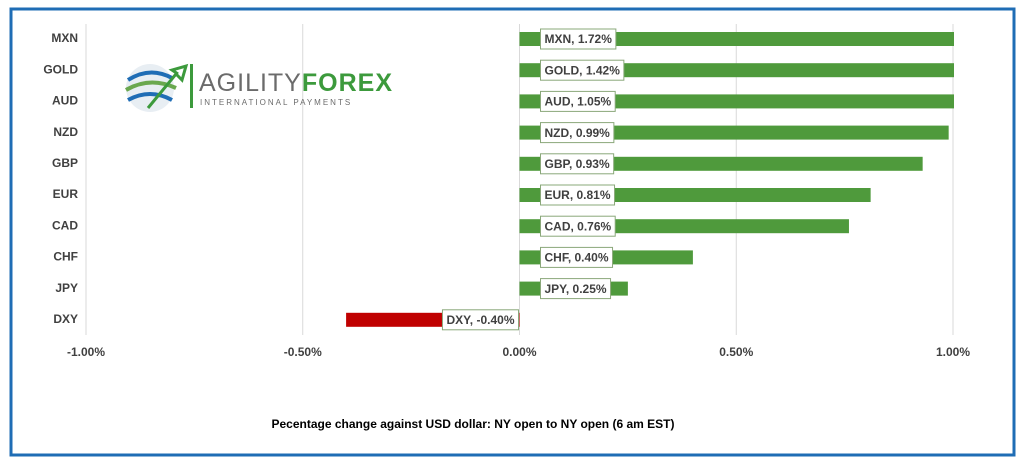  Describe the element at coordinates (86, 352) in the screenshot. I see `x-tick-label: -1.00%` at that location.